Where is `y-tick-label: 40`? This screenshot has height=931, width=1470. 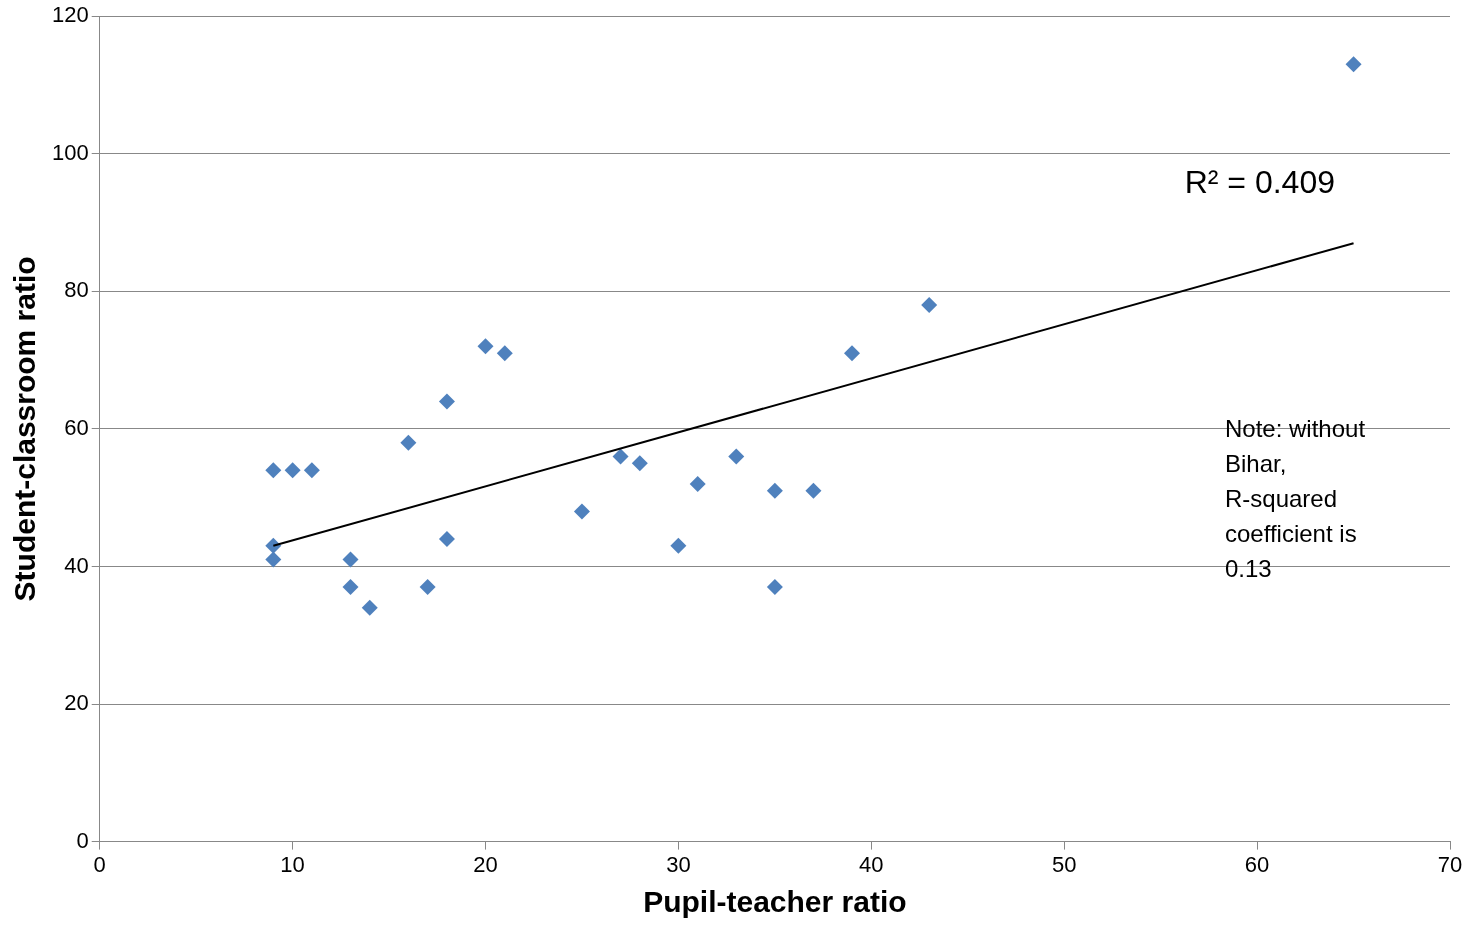
y-tick-label: 40 is located at coordinates (76, 565).